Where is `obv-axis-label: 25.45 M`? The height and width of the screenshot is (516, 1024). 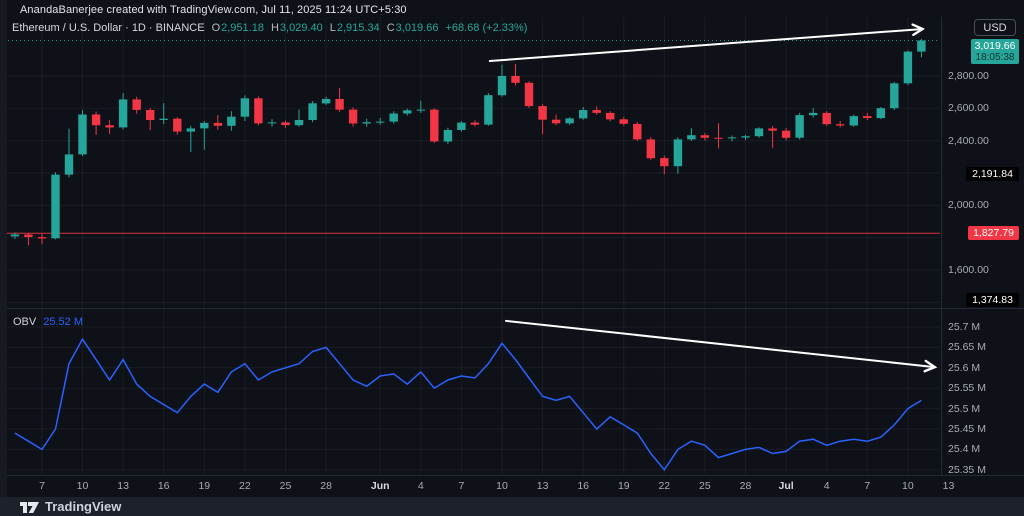 obv-axis-label: 25.45 M is located at coordinates (967, 429).